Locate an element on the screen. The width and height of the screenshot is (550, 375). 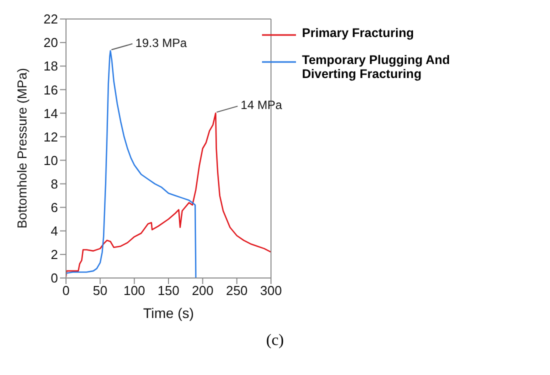
x-tick-label: 150 is located at coordinates (169, 290).